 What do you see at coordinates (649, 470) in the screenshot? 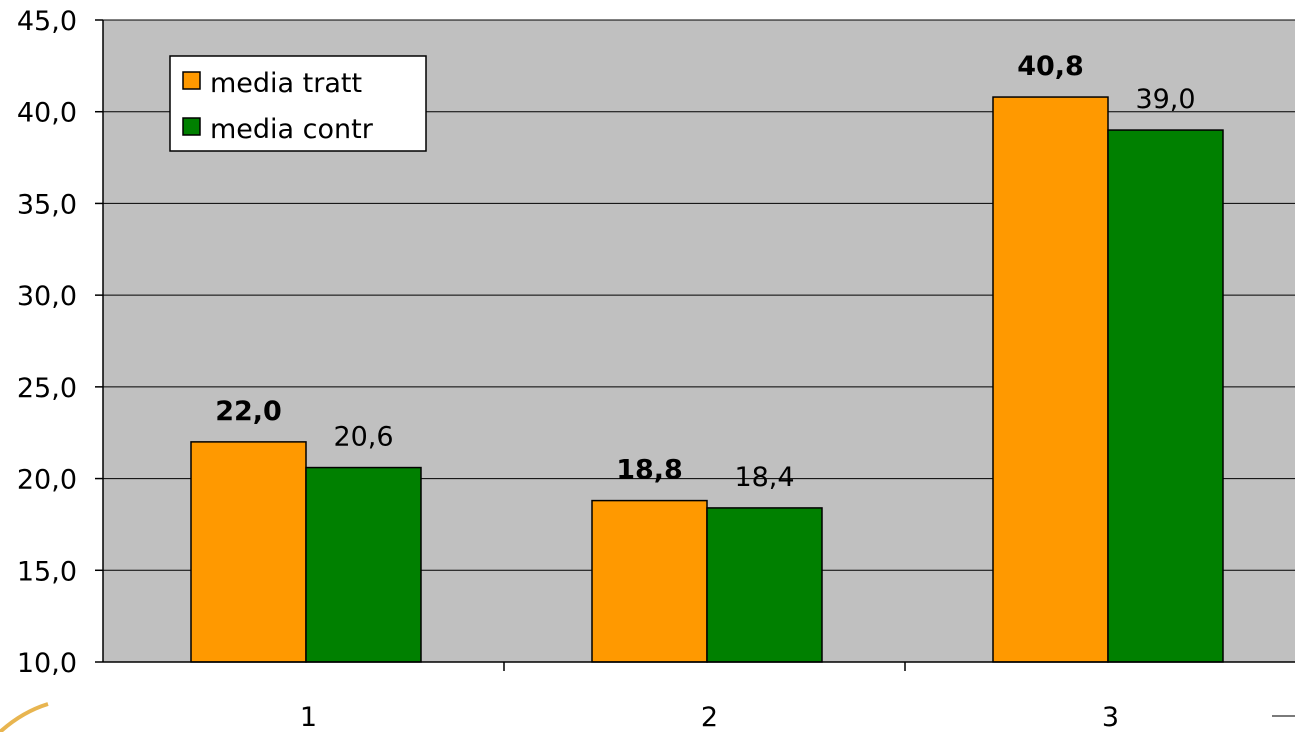
I see `data-label-media-tratt-2: 18,8` at bounding box center [649, 470].